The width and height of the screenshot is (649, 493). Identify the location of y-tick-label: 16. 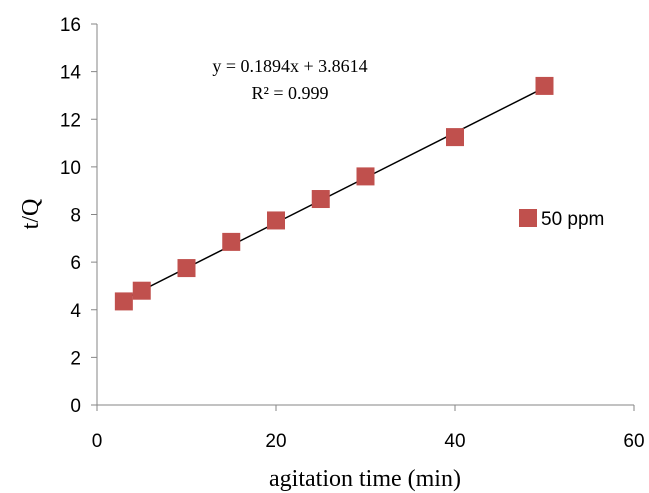
(70, 25).